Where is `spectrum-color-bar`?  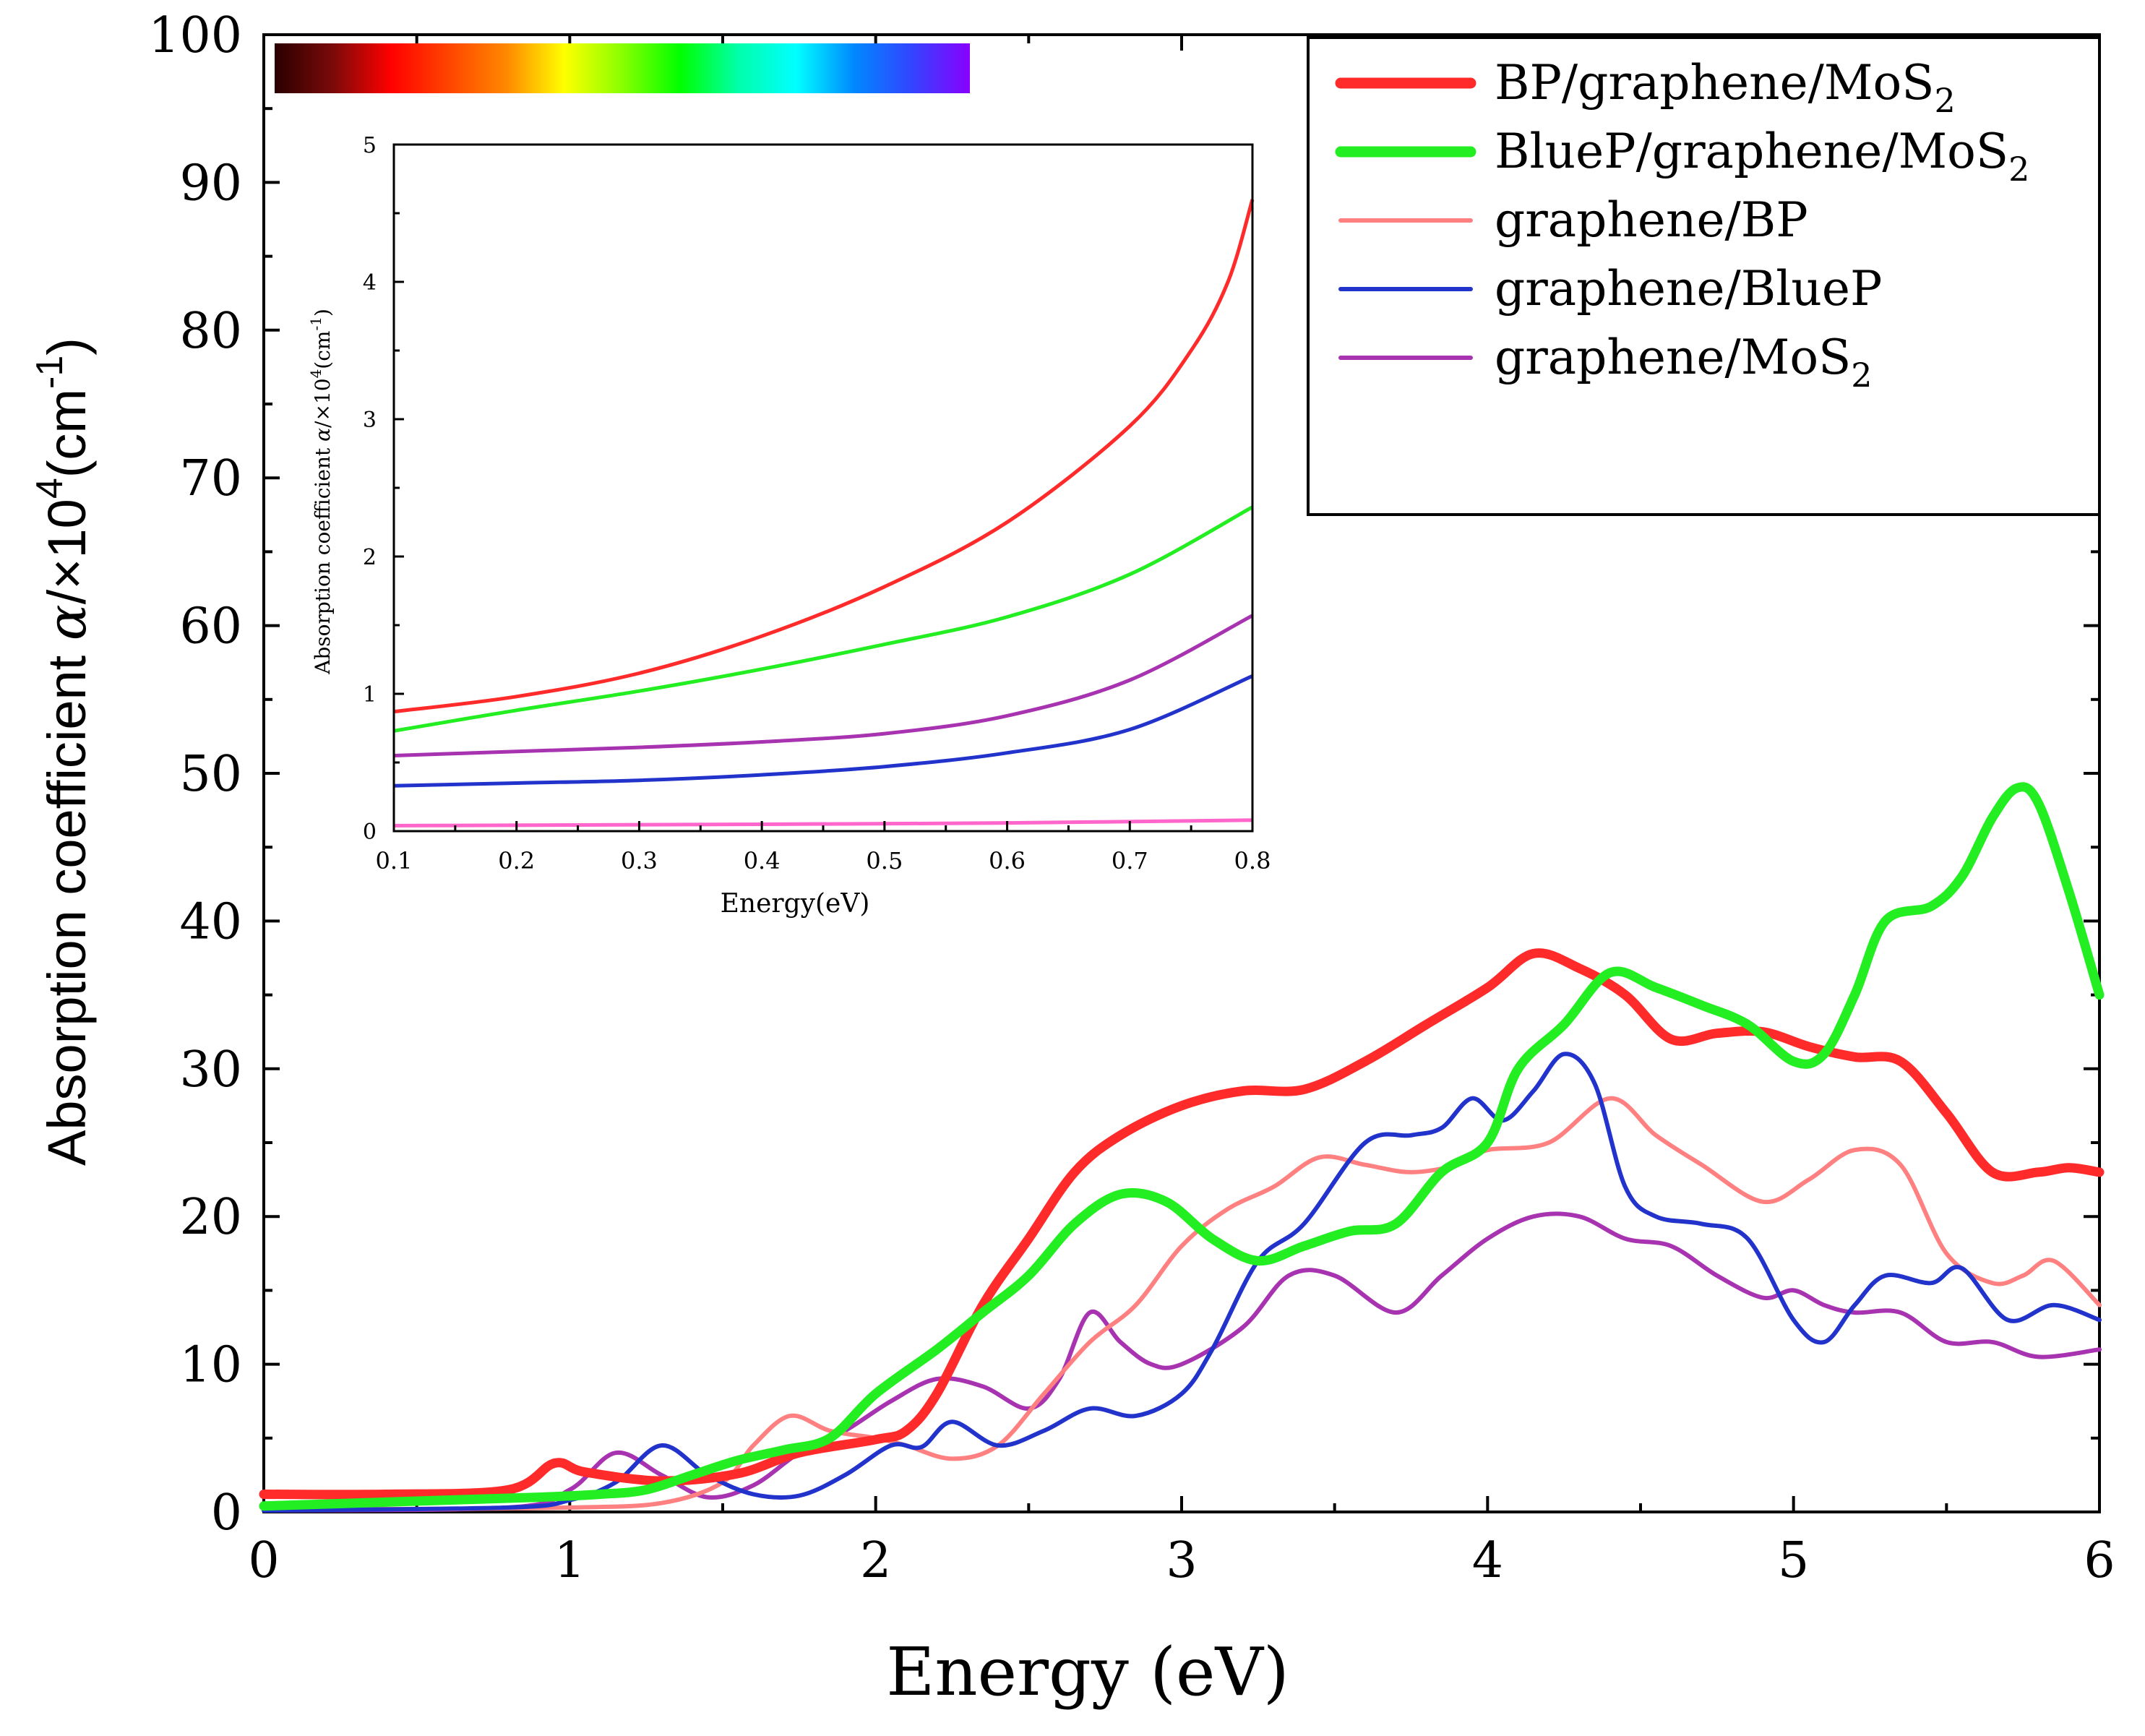 spectrum-color-bar is located at coordinates (622, 68).